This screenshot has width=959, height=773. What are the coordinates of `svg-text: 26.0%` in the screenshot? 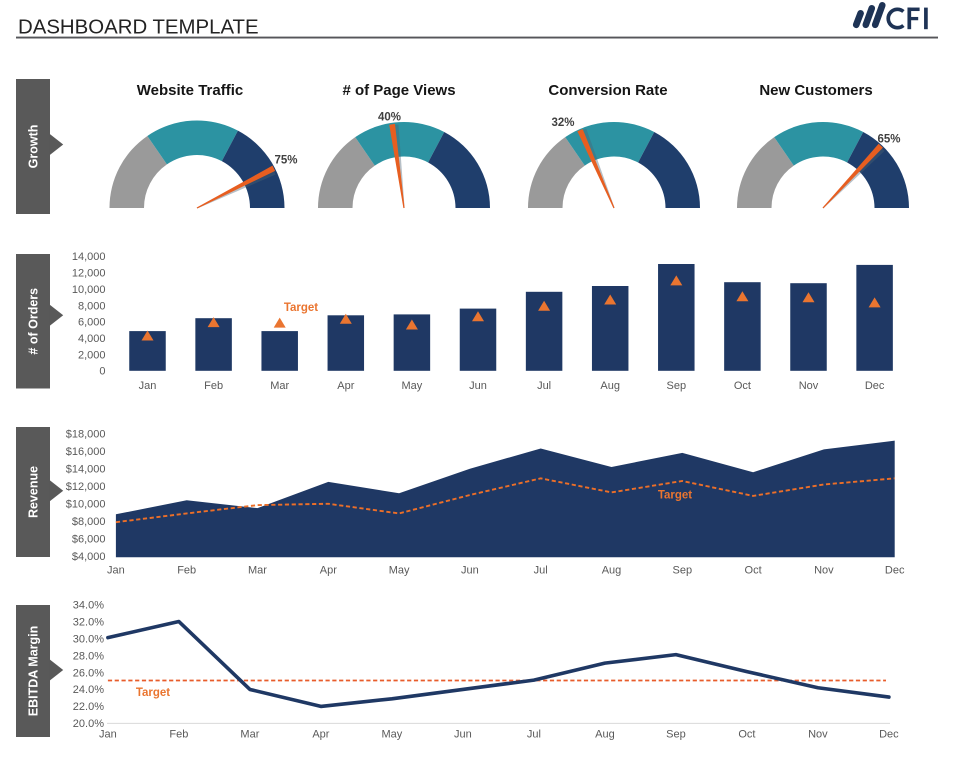 It's located at (88, 673).